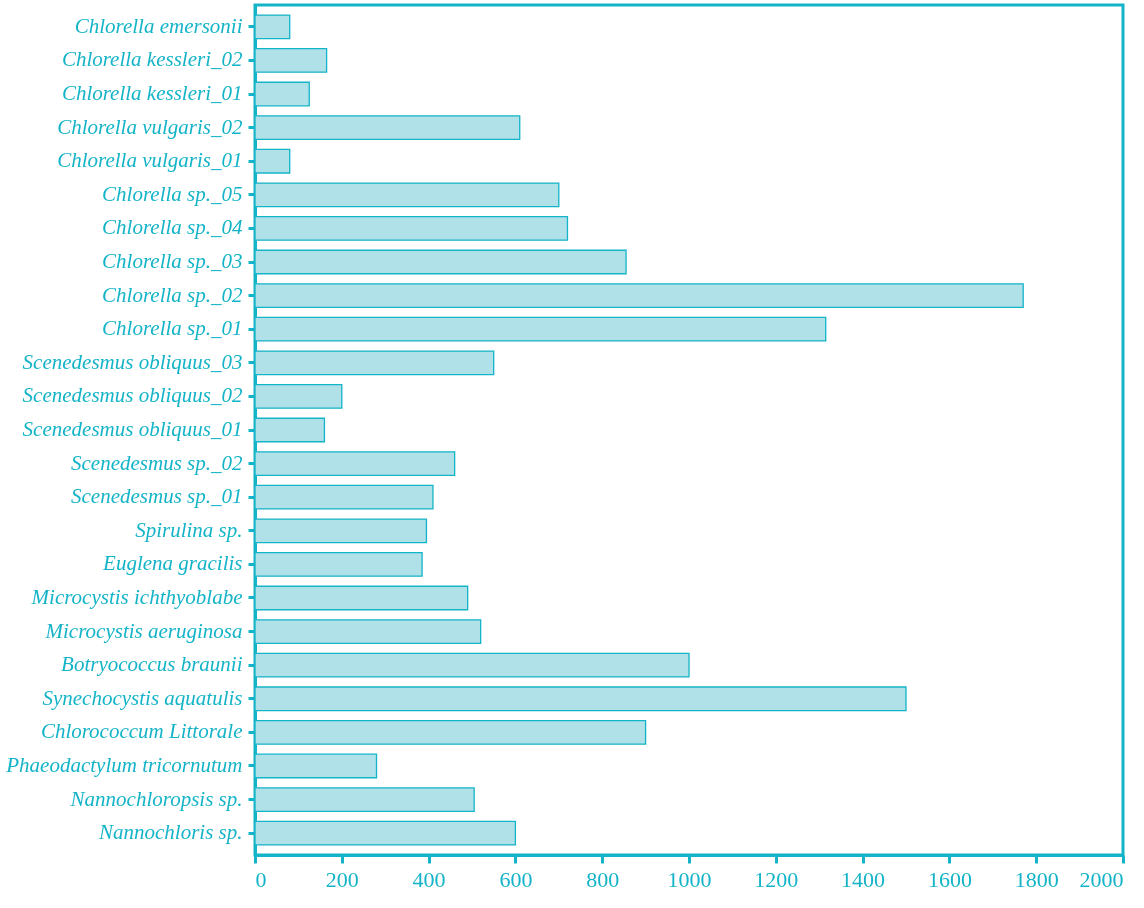 This screenshot has width=1144, height=908. What do you see at coordinates (158, 25) in the screenshot?
I see `y-tick-label: Chlorella emersonii` at bounding box center [158, 25].